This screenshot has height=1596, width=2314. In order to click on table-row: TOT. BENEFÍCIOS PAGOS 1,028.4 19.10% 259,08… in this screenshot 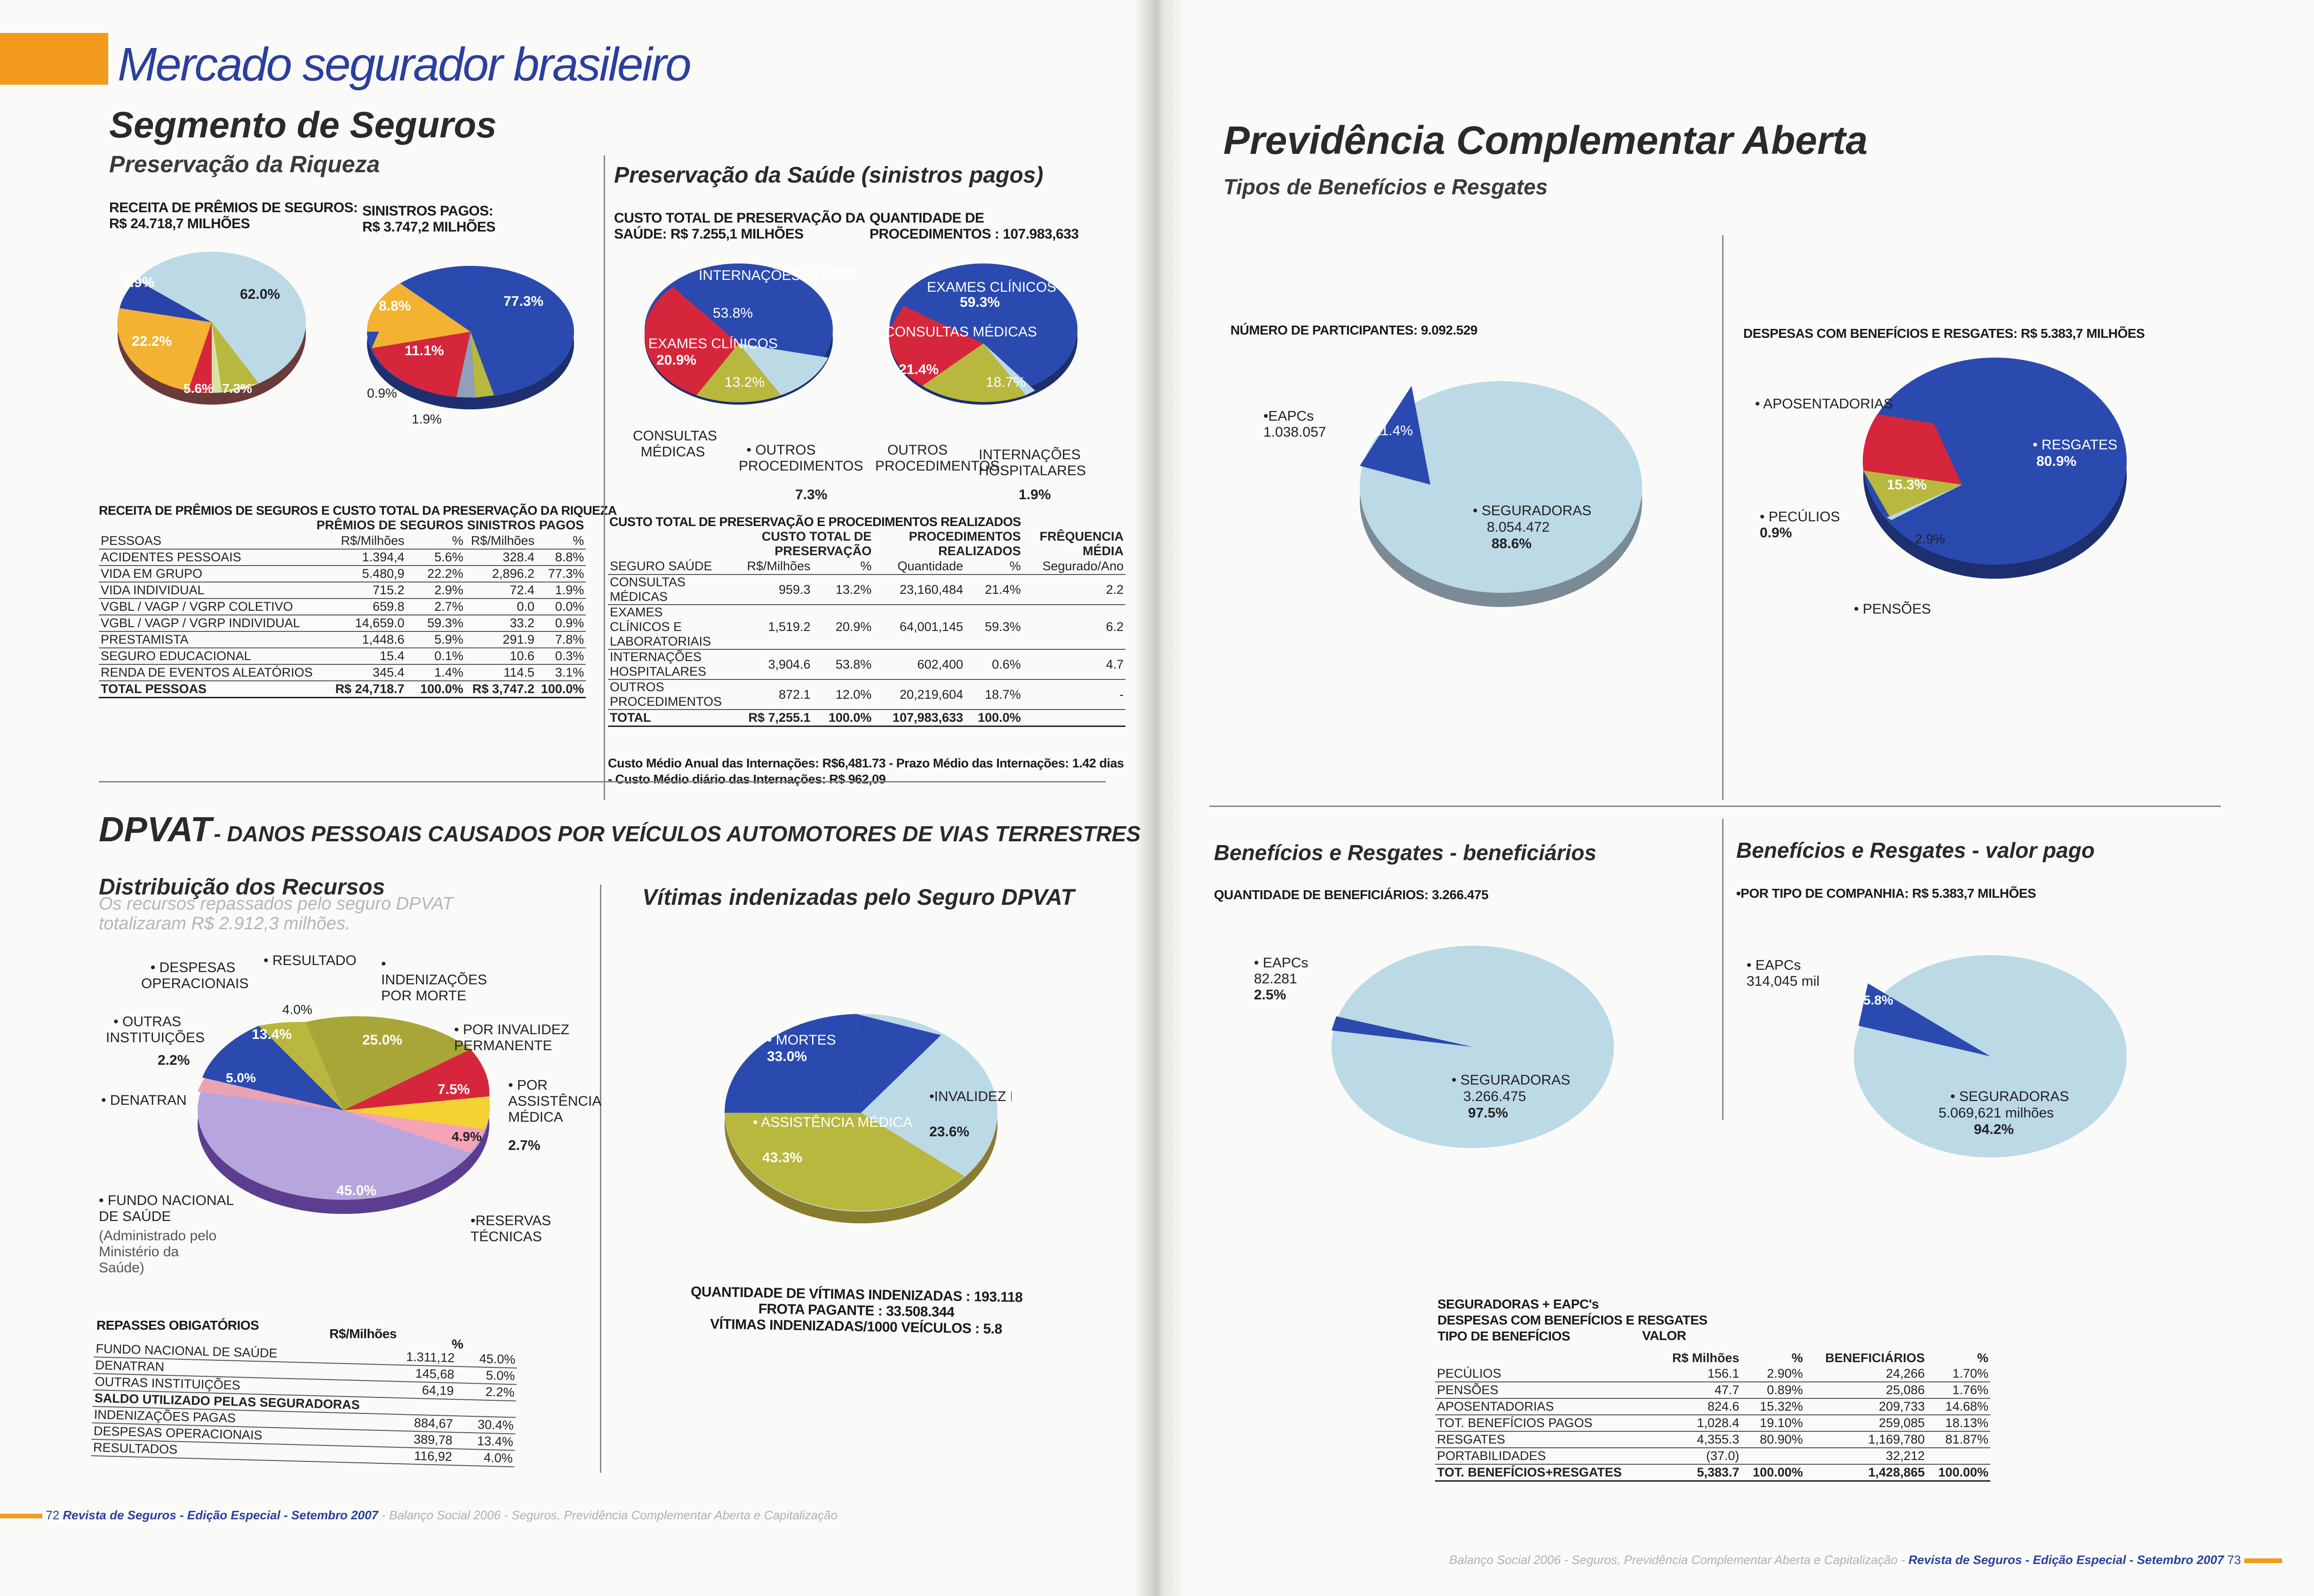, I will do `click(1712, 1423)`.